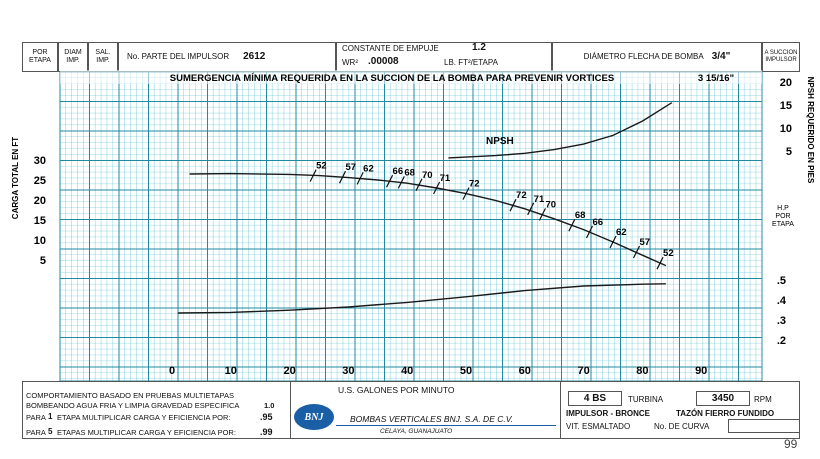 The image size is (820, 459). Describe the element at coordinates (701, 371) in the screenshot. I see `x-tick-label: 90` at that location.